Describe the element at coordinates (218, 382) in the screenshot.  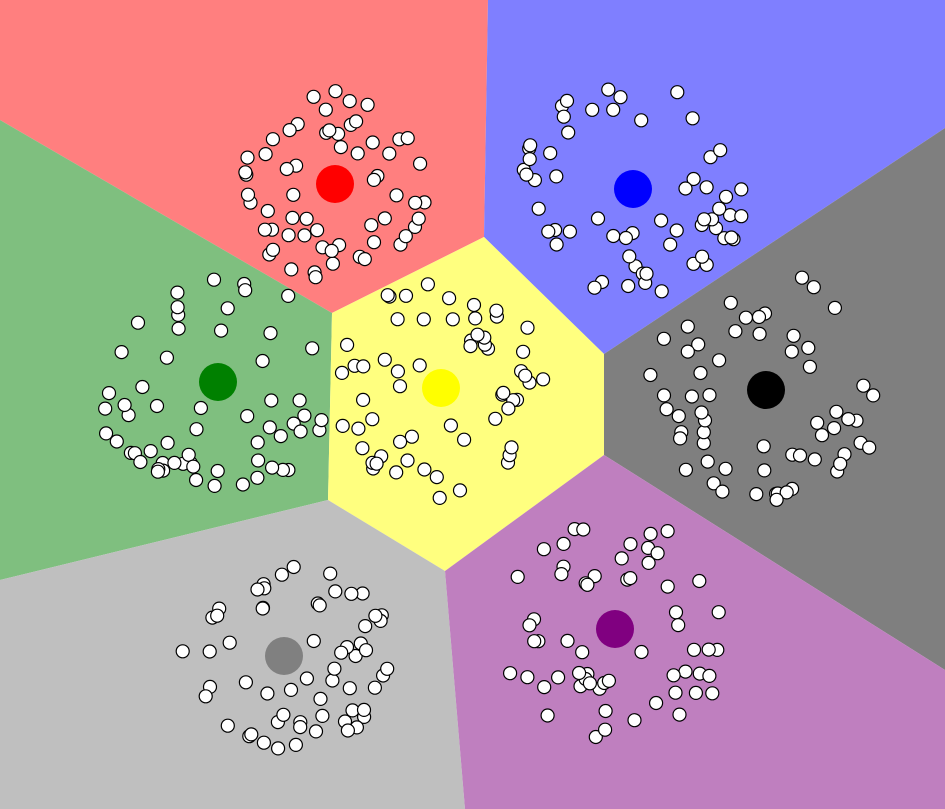
I see `centroid-green` at that location.